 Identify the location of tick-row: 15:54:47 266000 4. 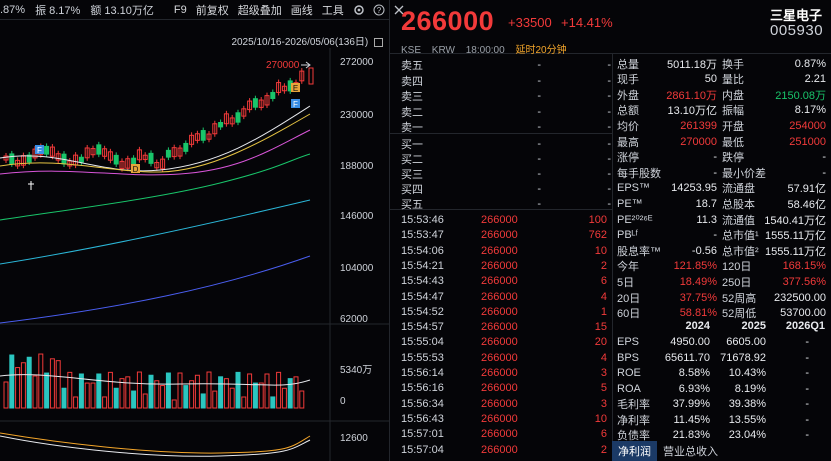
(506, 297).